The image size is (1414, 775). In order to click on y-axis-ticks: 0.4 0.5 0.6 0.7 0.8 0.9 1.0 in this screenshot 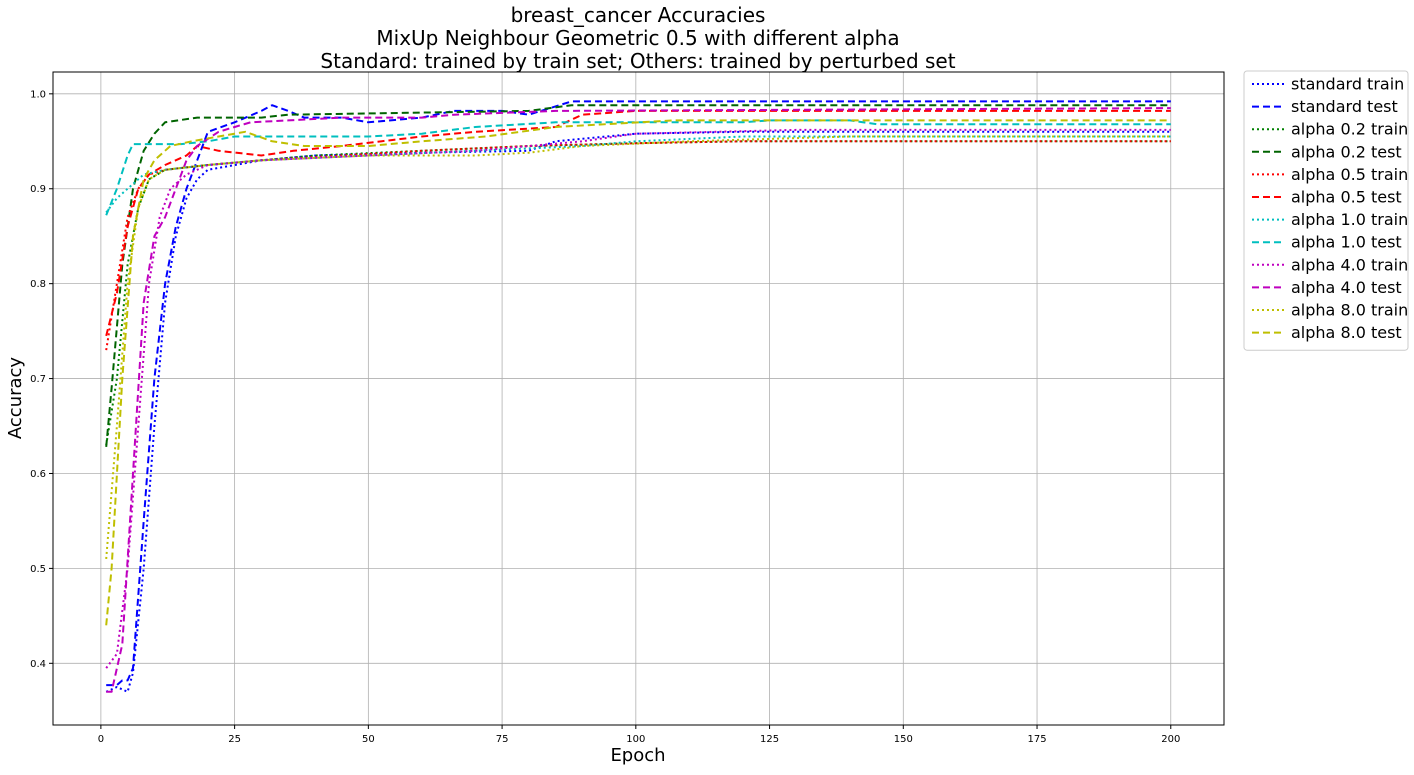, I will do `click(41, 379)`.